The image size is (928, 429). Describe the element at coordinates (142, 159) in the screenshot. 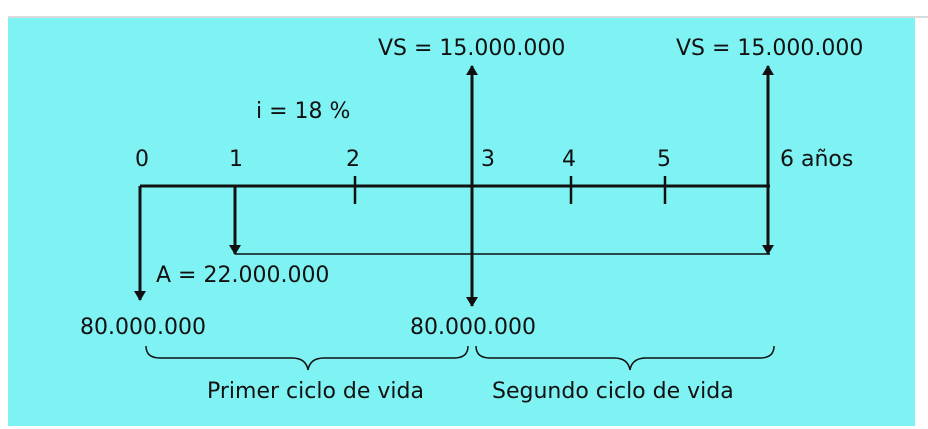

I see `period-label-0: 0` at that location.